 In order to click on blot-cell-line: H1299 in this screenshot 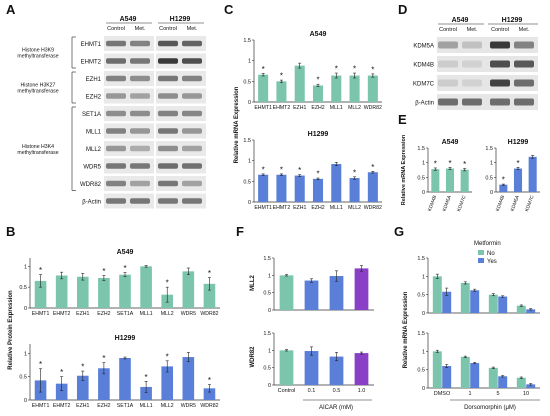, I will do `click(512, 20)`.